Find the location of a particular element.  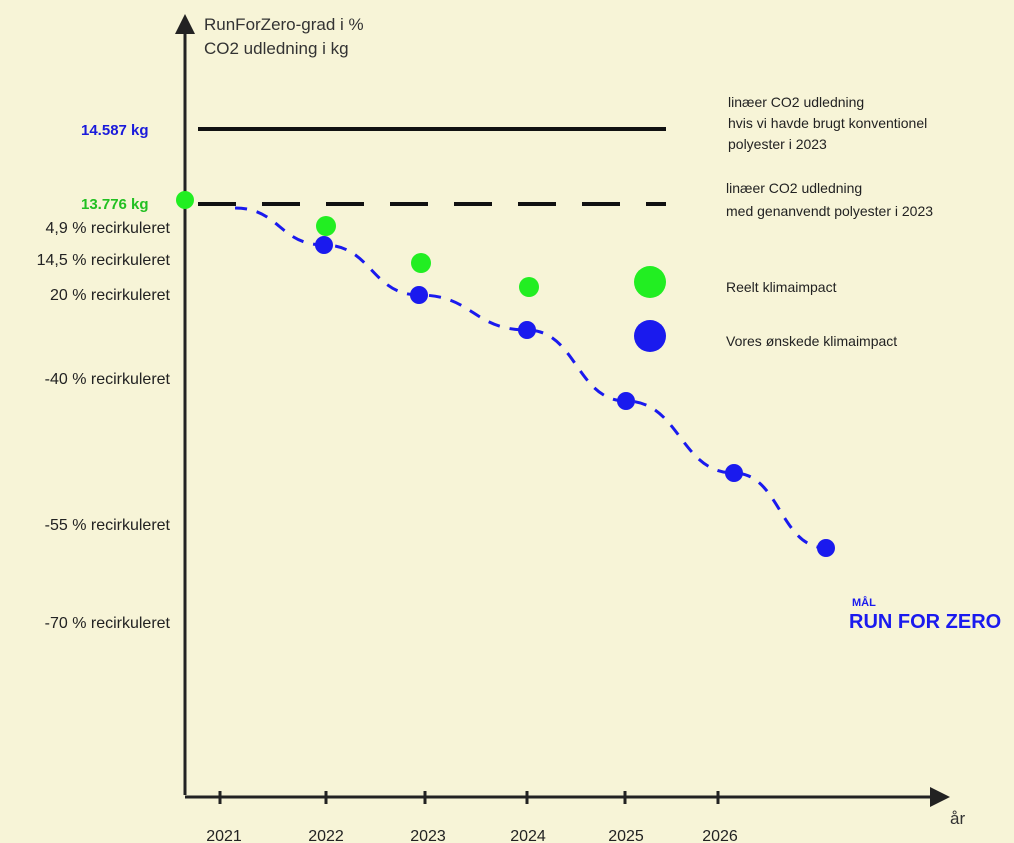

y-tick-label: -55 % recirkuleret is located at coordinates (108, 525).